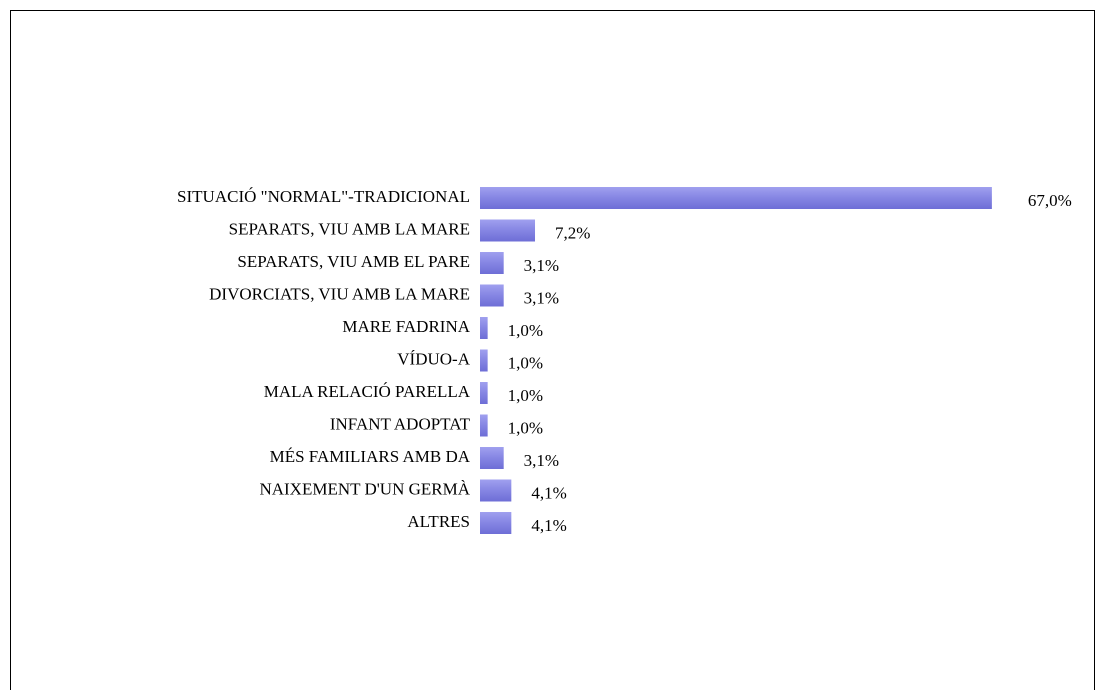 Image resolution: width=1096 pixels, height=690 pixels. I want to click on value-label: 67,0%, so click(1050, 200).